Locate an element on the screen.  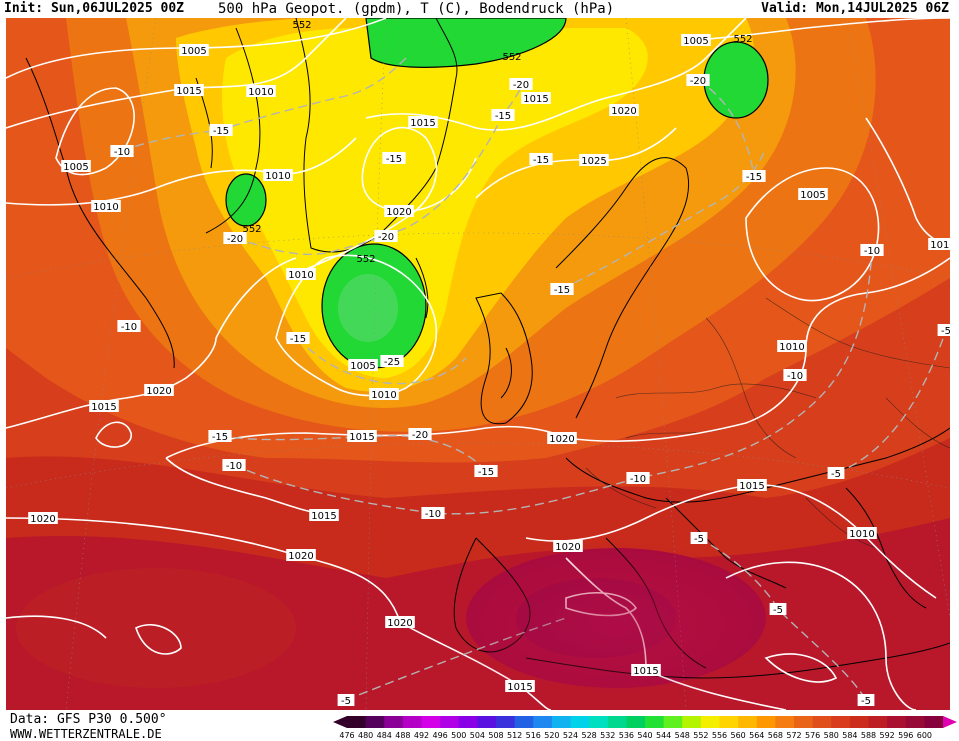
legend-level-label: 596 is located at coordinates (905, 735).